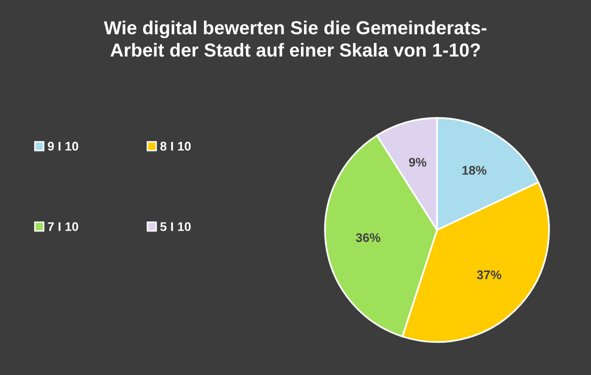  I want to click on chart-title: Wie digital bewerten Sie die Gemeinderats- Arbeit der Stadt auf einer Skala von 1-10?, so click(295, 38).